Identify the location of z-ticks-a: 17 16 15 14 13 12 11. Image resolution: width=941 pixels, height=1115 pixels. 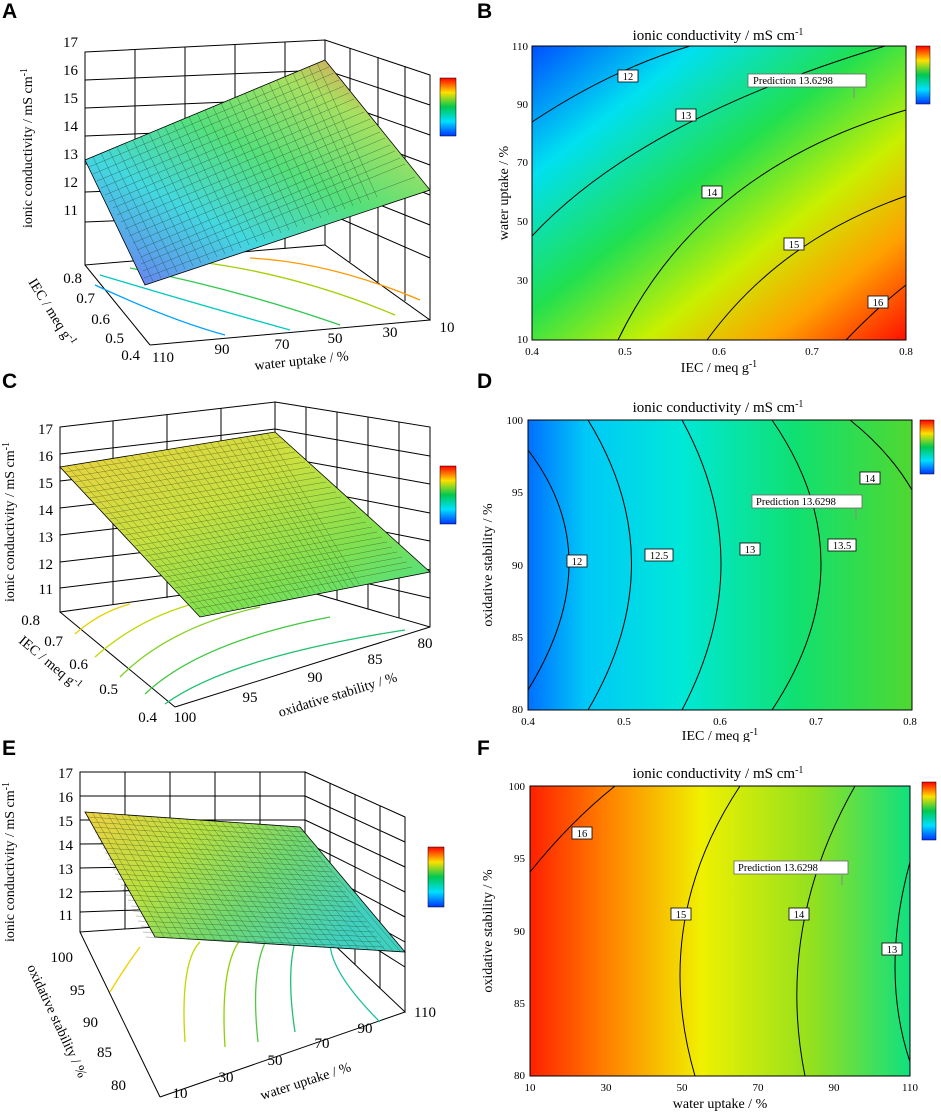
(71, 127).